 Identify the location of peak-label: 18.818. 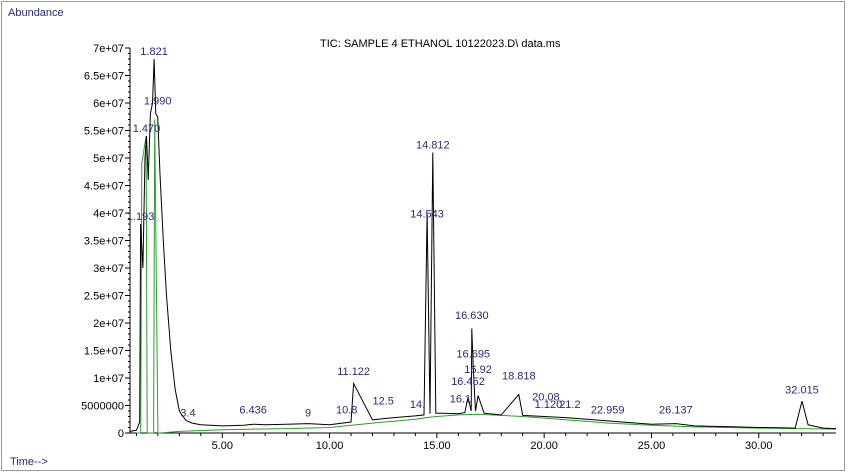
(519, 377).